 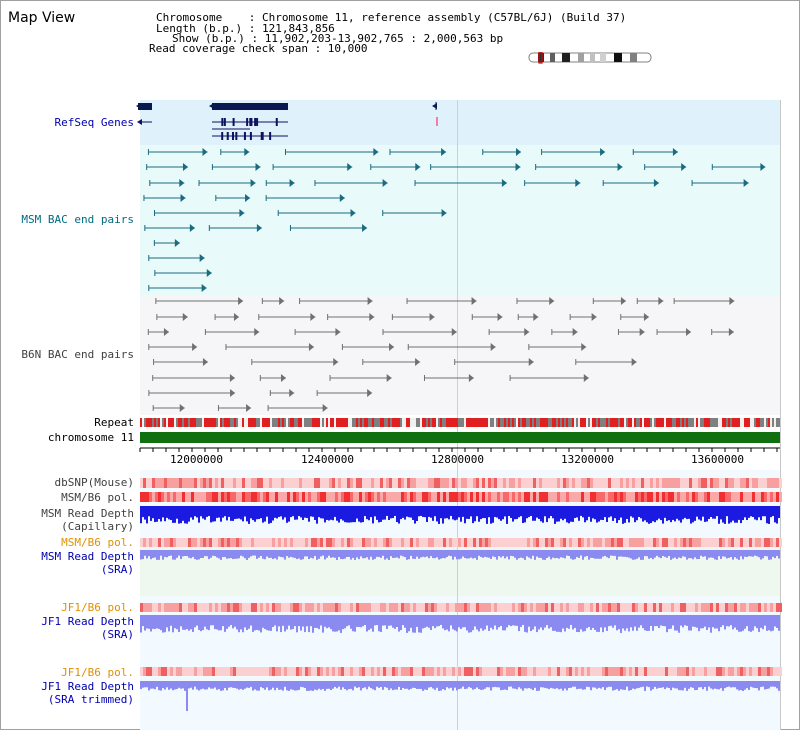 What do you see at coordinates (97, 672) in the screenshot?
I see `jf1-b6-pol-2-label: JF1/B6 pol.` at bounding box center [97, 672].